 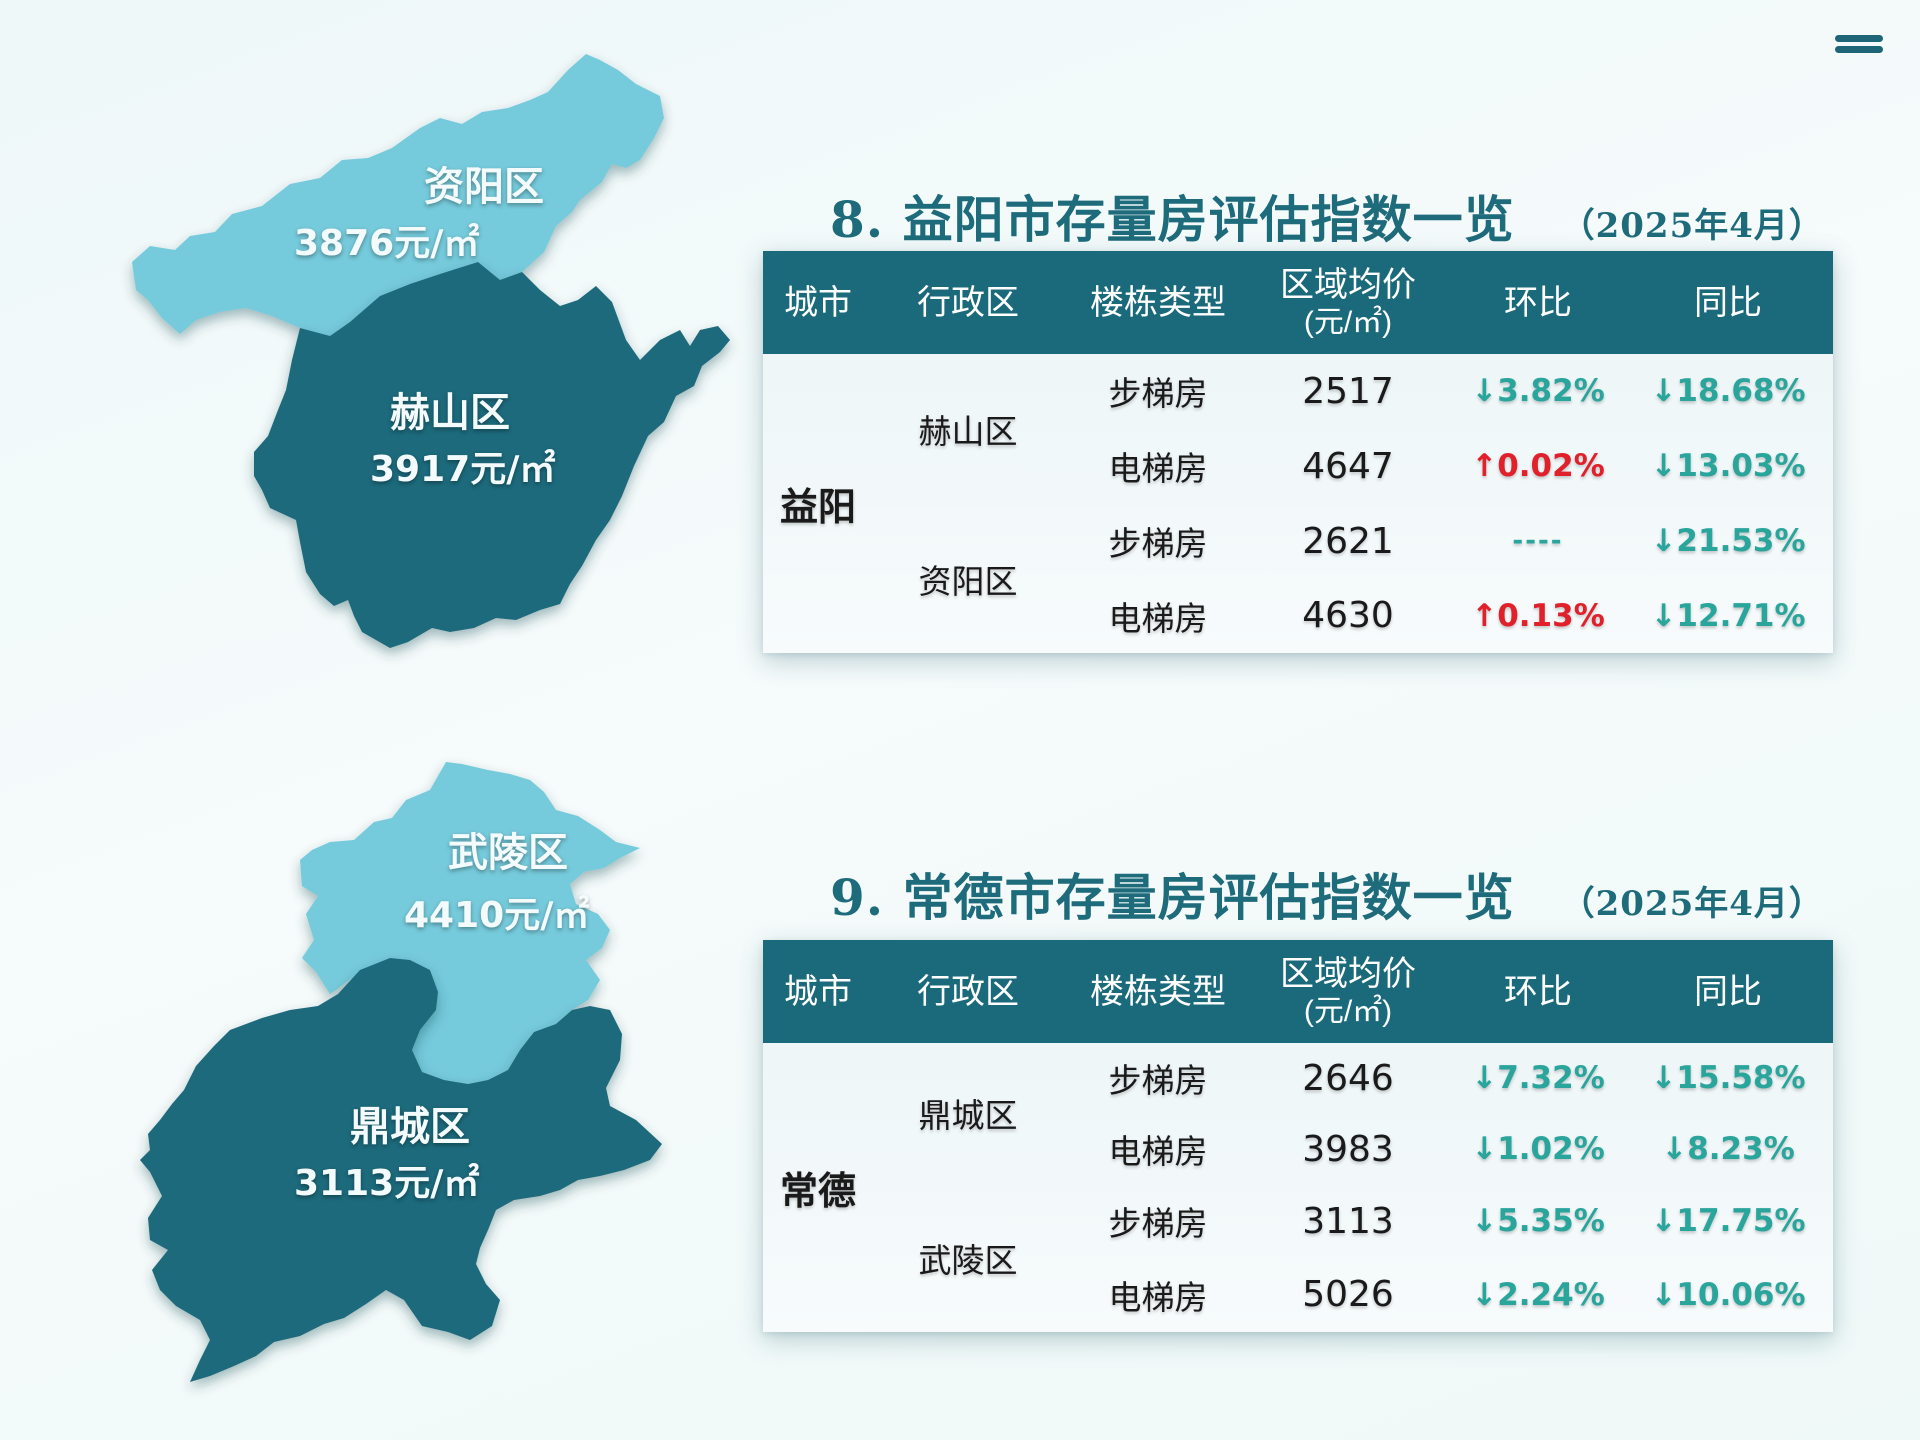 What do you see at coordinates (1728, 466) in the screenshot?
I see `table1-row2-yoy: ↓13.03%` at bounding box center [1728, 466].